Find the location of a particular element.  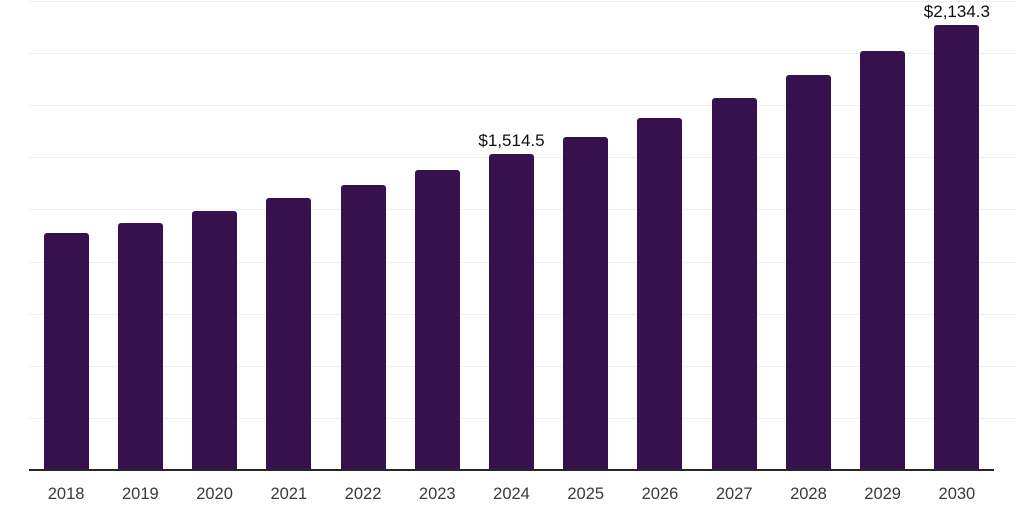

x-axis-line is located at coordinates (511, 470).